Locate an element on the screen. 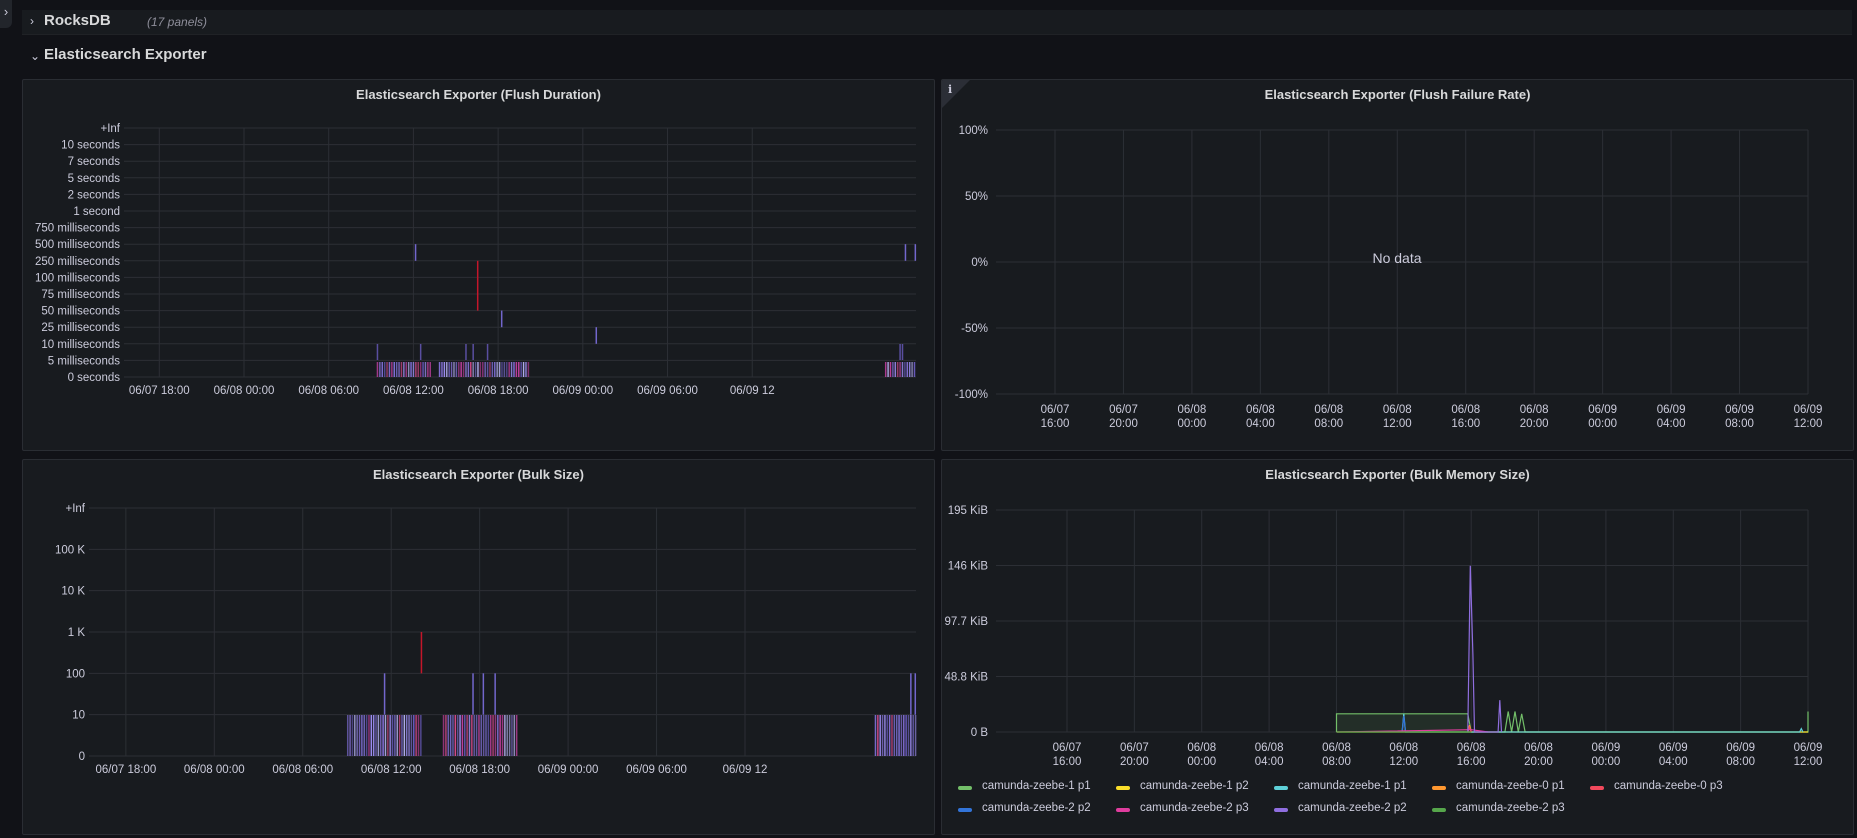  row-rocksdb: › RocksDB (17 panels) is located at coordinates (937, 22).